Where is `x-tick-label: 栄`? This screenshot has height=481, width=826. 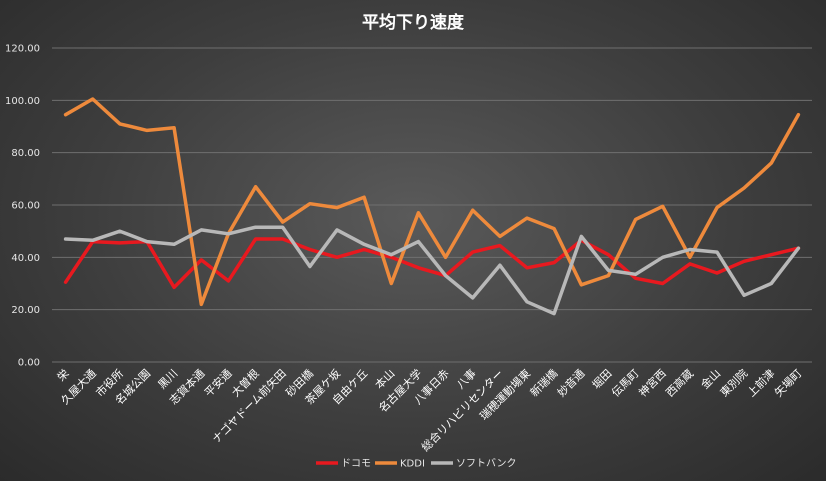
x-tick-label: 栄 is located at coordinates (63, 375).